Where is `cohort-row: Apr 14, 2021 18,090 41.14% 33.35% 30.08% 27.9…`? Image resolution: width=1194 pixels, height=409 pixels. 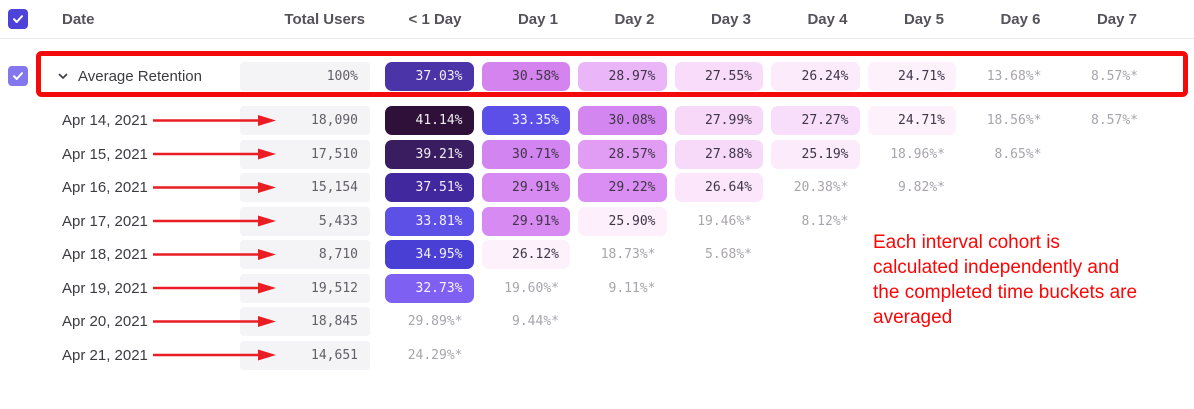
cohort-row: Apr 14, 2021 18,090 41.14% 33.35% 30.08% 27.9… is located at coordinates (597, 120).